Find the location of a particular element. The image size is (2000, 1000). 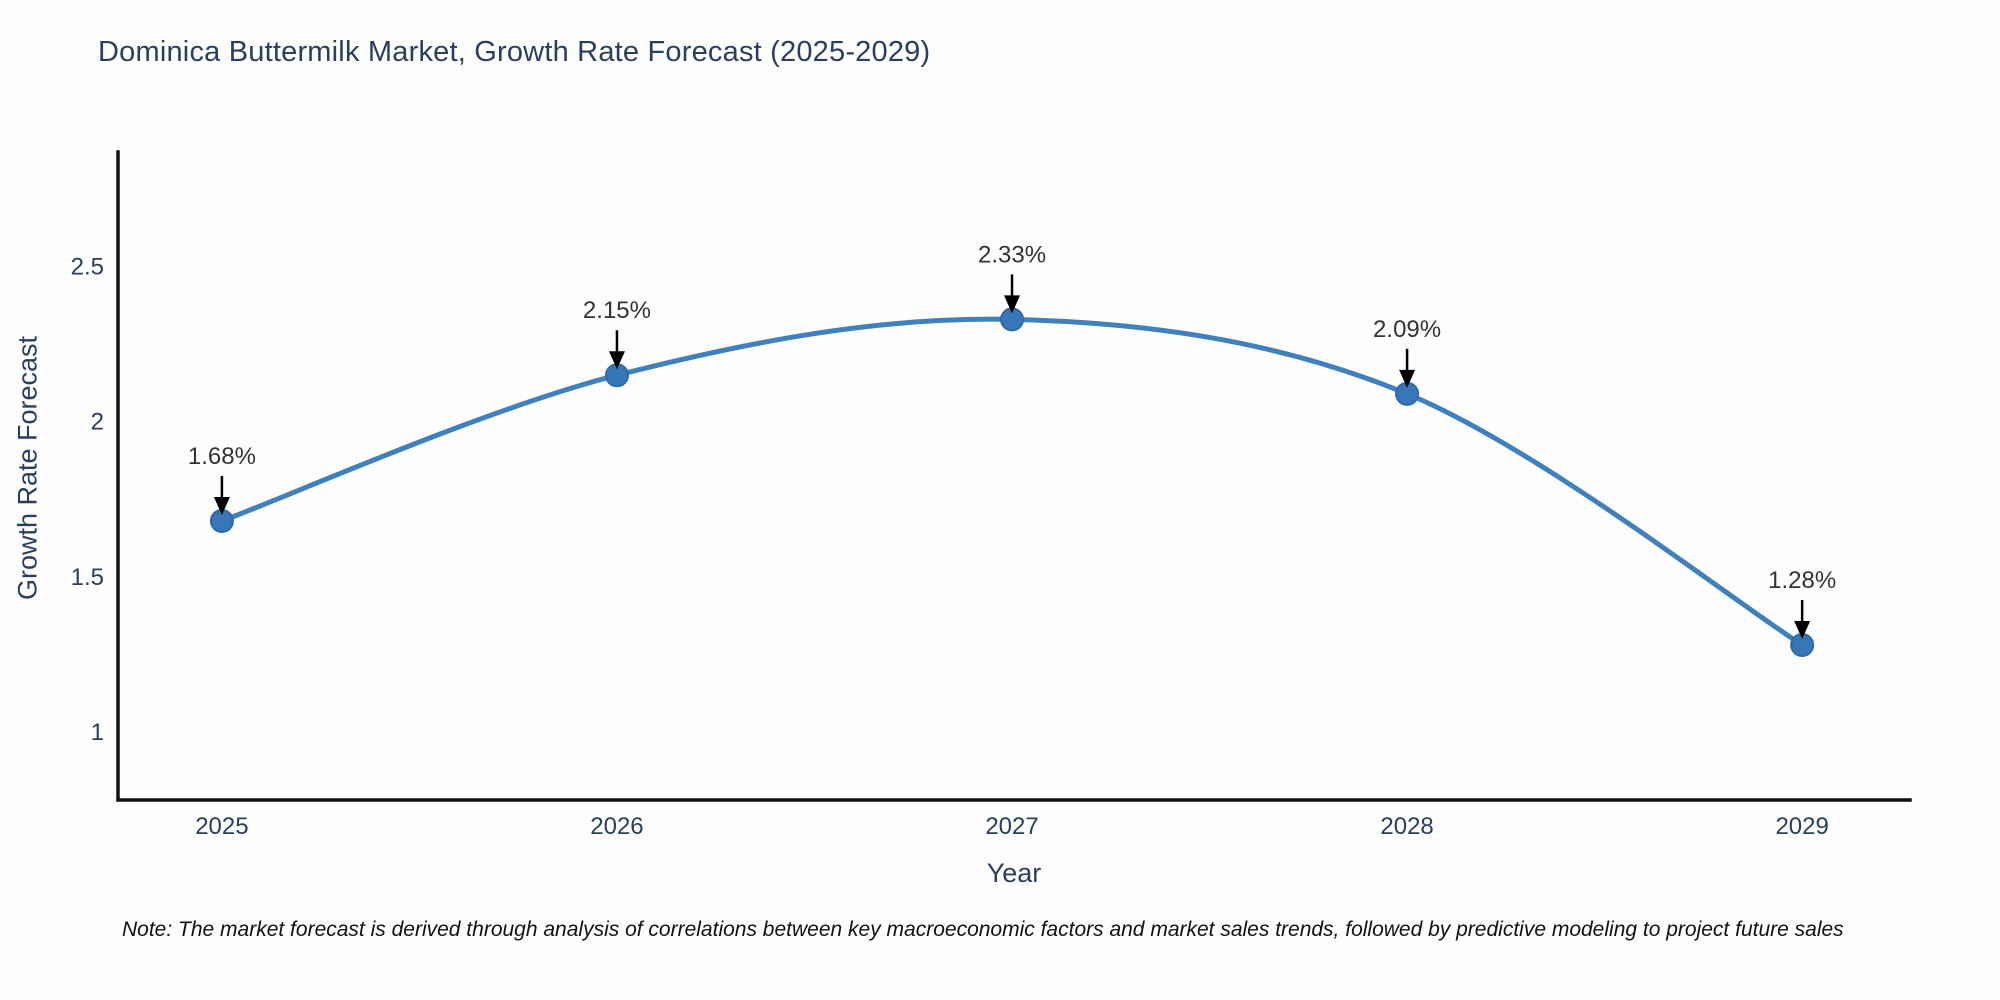

x-tick-label: 2026 is located at coordinates (616, 826).